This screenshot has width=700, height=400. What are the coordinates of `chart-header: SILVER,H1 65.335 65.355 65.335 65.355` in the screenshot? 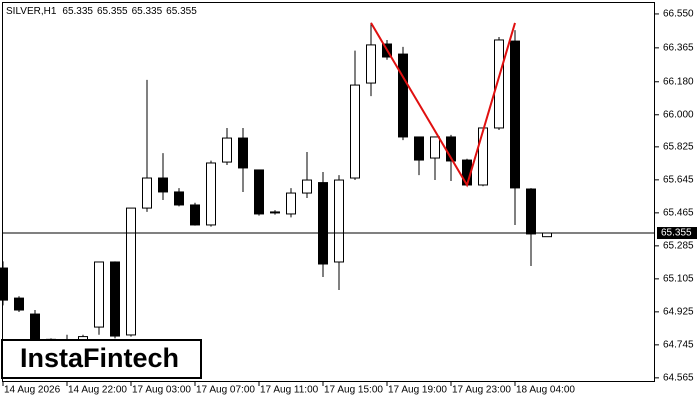 It's located at (101, 11).